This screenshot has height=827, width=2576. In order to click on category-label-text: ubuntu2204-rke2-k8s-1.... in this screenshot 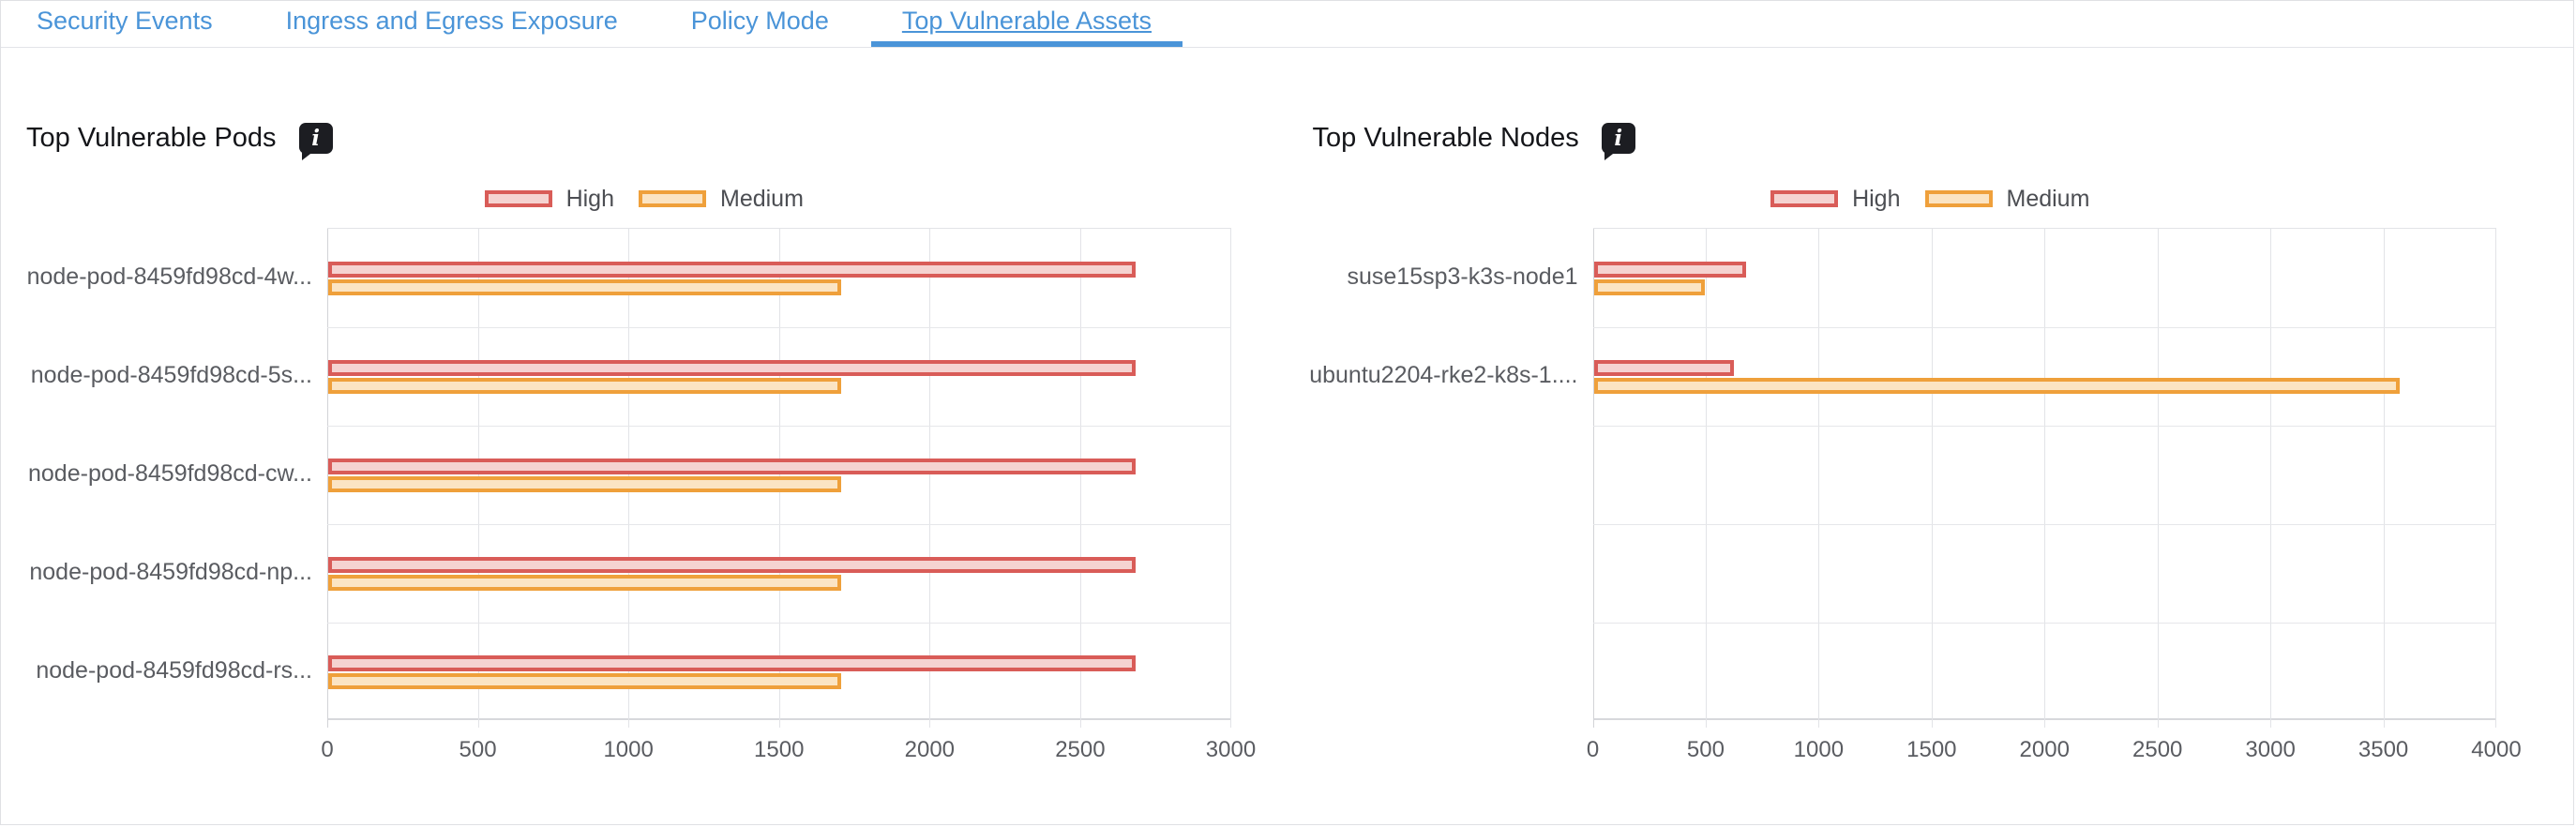, I will do `click(1443, 375)`.